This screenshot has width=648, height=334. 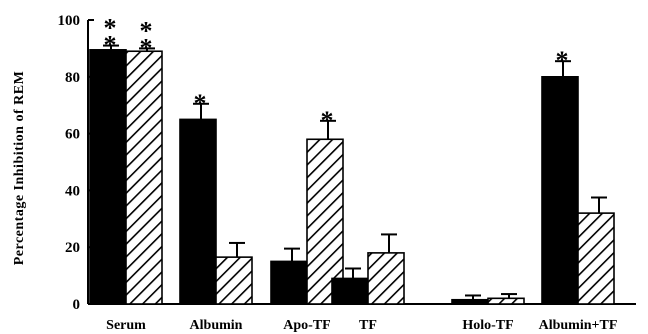 I want to click on y-tick-label: 60, so click(x=72, y=135).